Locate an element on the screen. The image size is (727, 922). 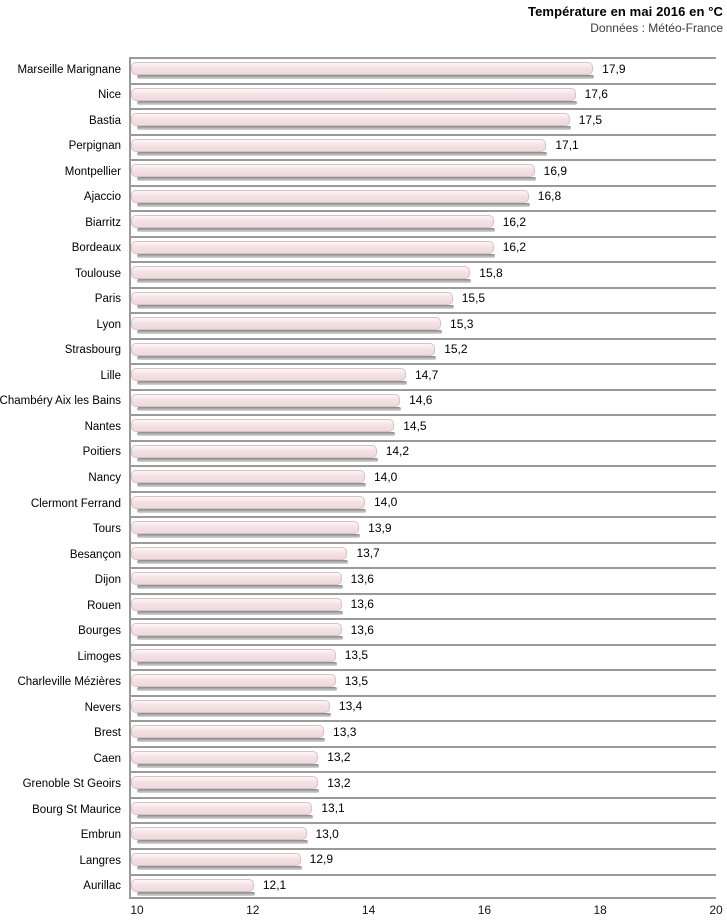
chart-row: Grenoble St Geoirs 13,2 is located at coordinates (358, 784).